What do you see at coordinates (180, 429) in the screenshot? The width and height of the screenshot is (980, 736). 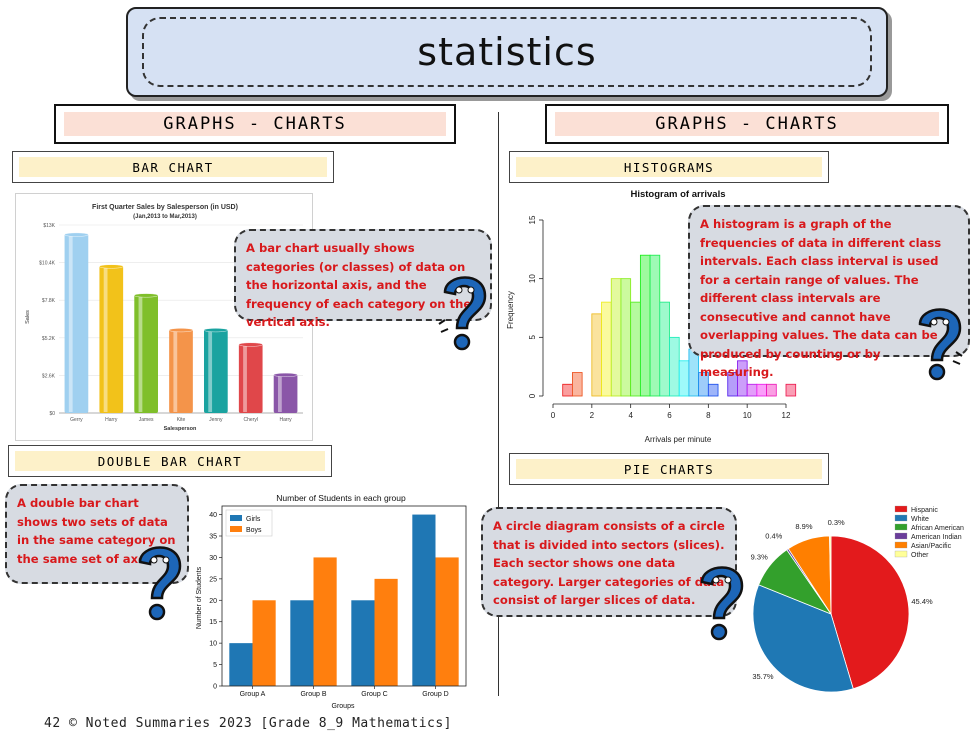 I see `bar-chart-xlabel: Salesperson` at bounding box center [180, 429].